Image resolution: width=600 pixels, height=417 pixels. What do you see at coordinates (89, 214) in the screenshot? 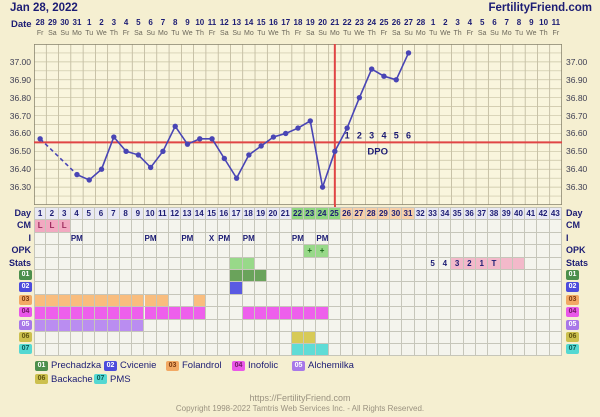
I see `day-row-cell-5: 5` at bounding box center [89, 214].